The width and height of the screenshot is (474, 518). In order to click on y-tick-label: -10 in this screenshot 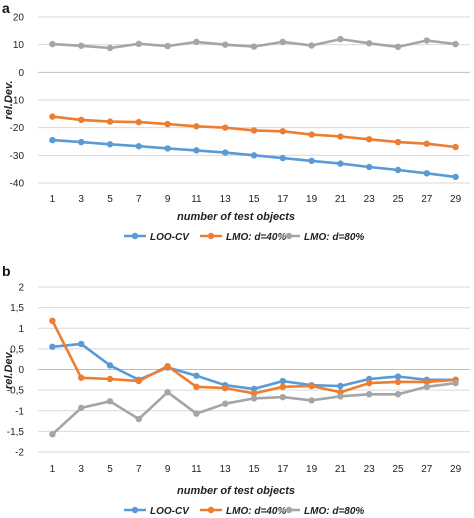, I will do `click(17, 101)`.